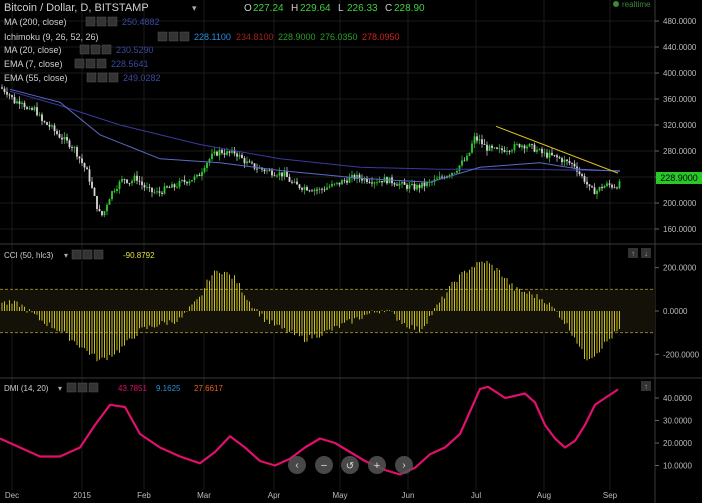 The height and width of the screenshot is (503, 702). Describe the element at coordinates (82, 387) in the screenshot. I see `dmi-settings-icon` at that location.